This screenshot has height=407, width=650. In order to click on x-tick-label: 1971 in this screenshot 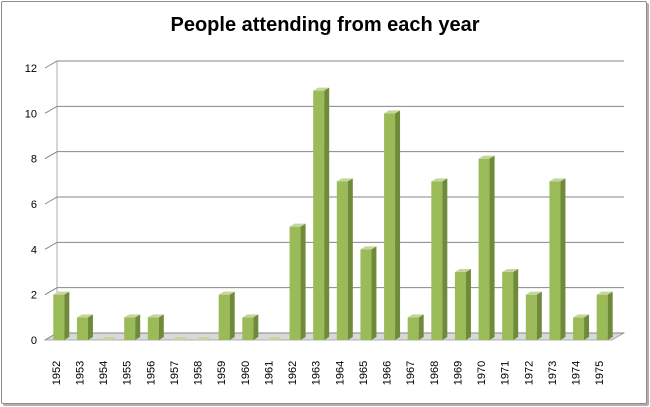, I will do `click(506, 373)`.